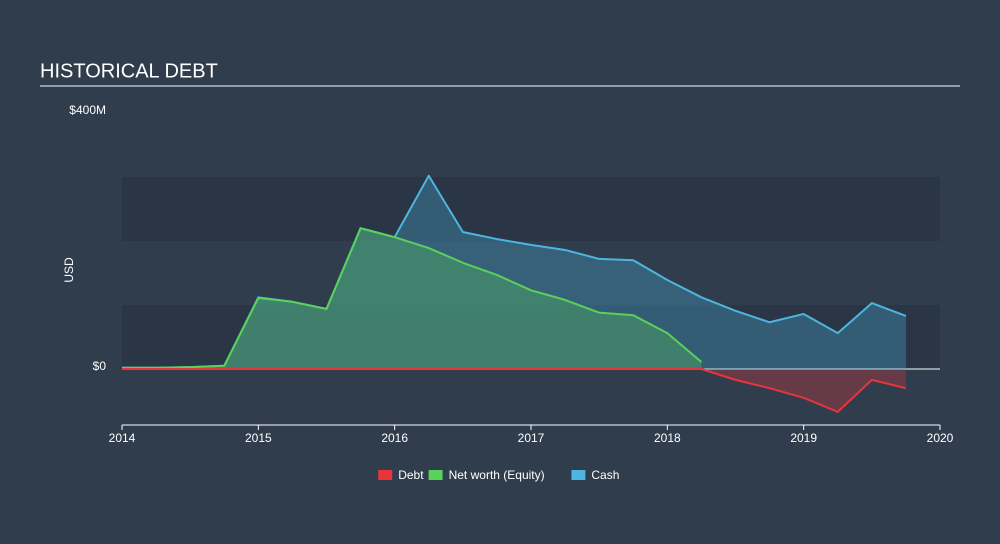  What do you see at coordinates (129, 71) in the screenshot?
I see `chart-title: HISTORICAL DEBT` at bounding box center [129, 71].